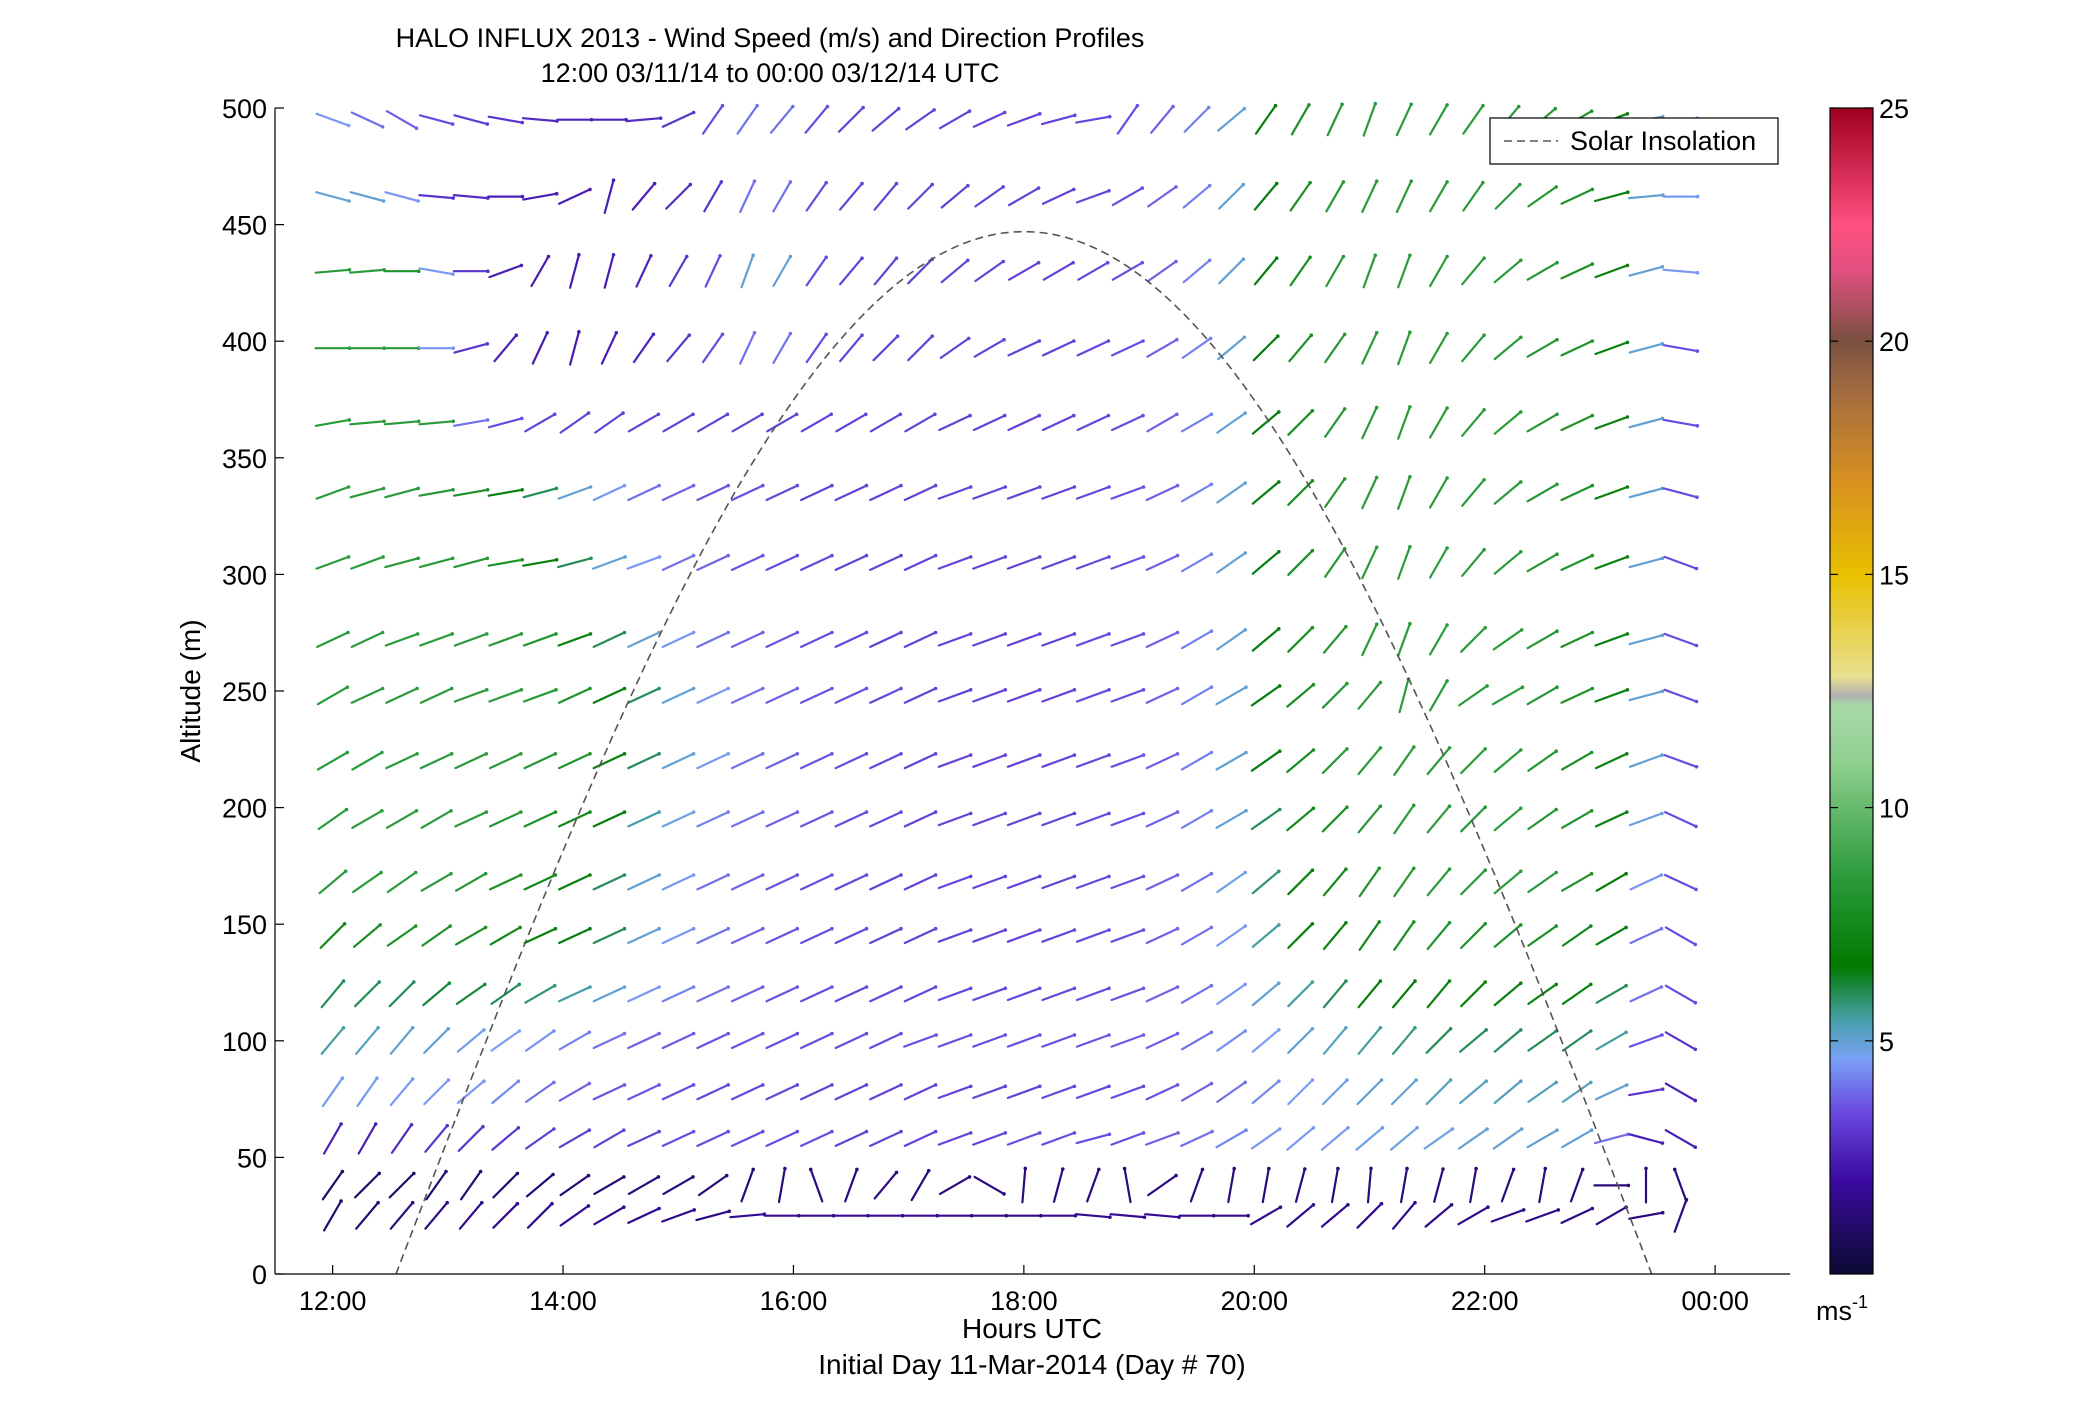 Image resolution: width=2098 pixels, height=1425 pixels. I want to click on x-tick-label: 18:00, so click(1024, 1301).